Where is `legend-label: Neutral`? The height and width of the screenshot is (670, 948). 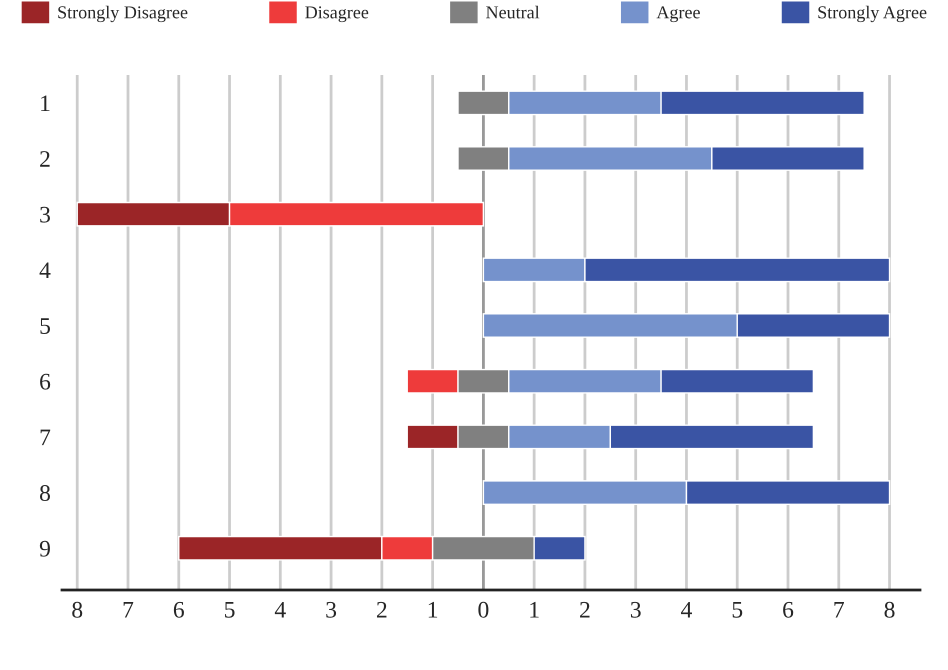
legend-label: Neutral is located at coordinates (513, 12).